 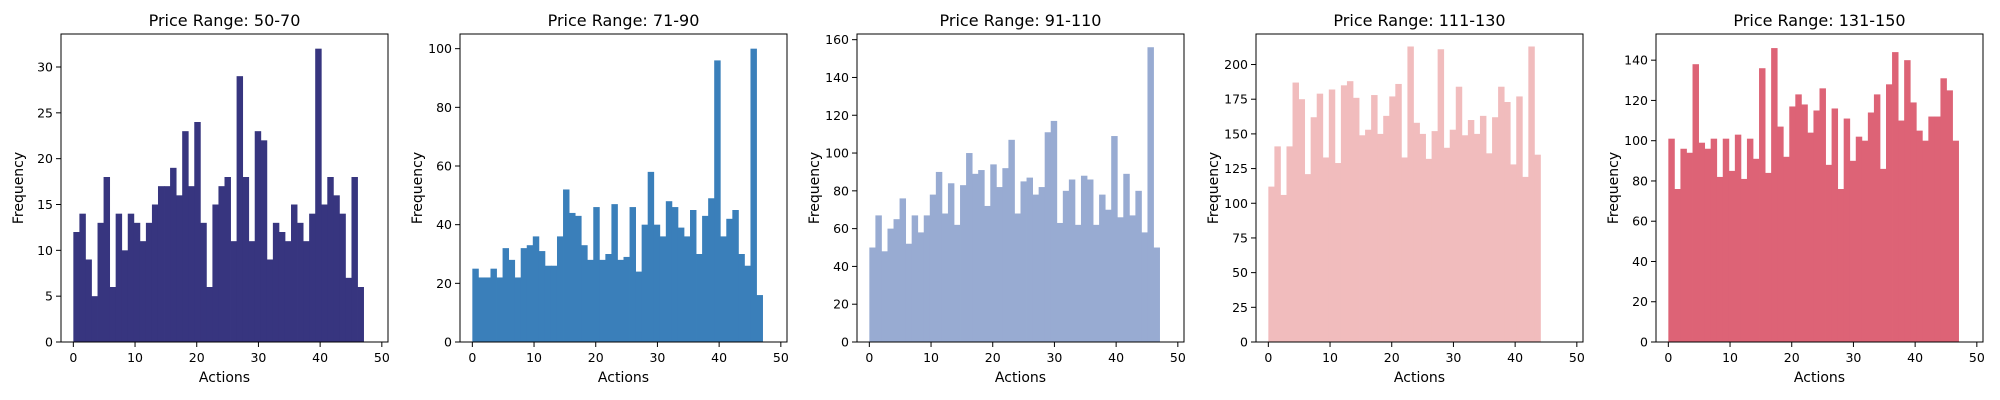 What do you see at coordinates (841, 228) in the screenshot?
I see `y-tick-label: 60` at bounding box center [841, 228].